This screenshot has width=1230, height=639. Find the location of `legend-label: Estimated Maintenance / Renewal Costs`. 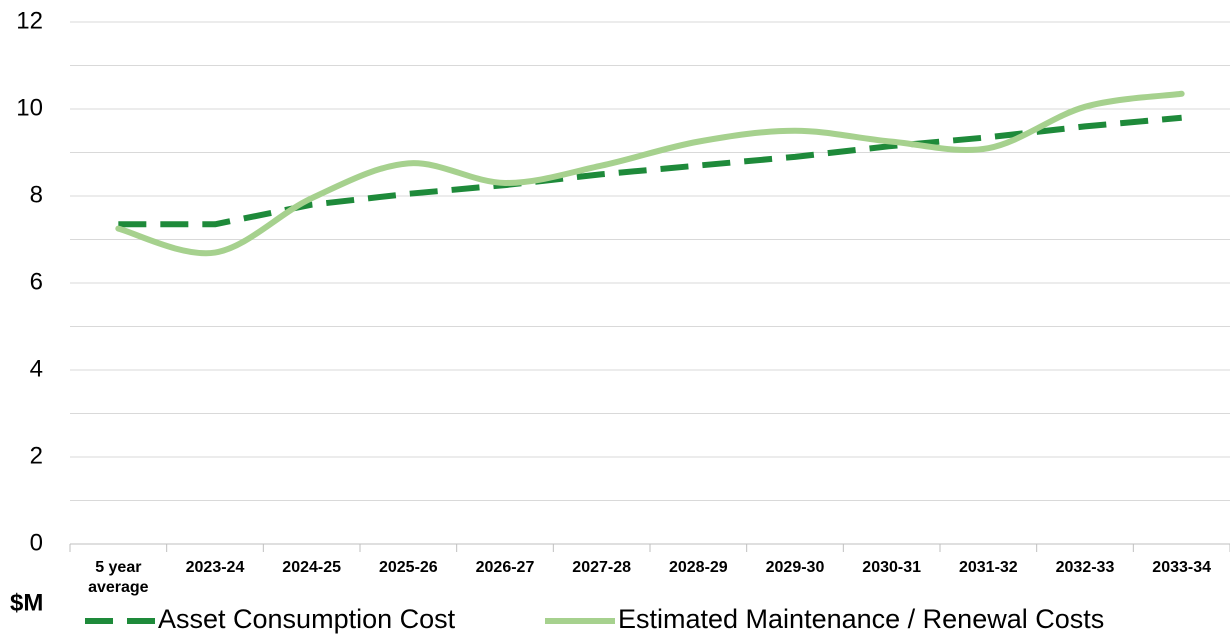

legend-label: Estimated Maintenance / Renewal Costs is located at coordinates (861, 619).